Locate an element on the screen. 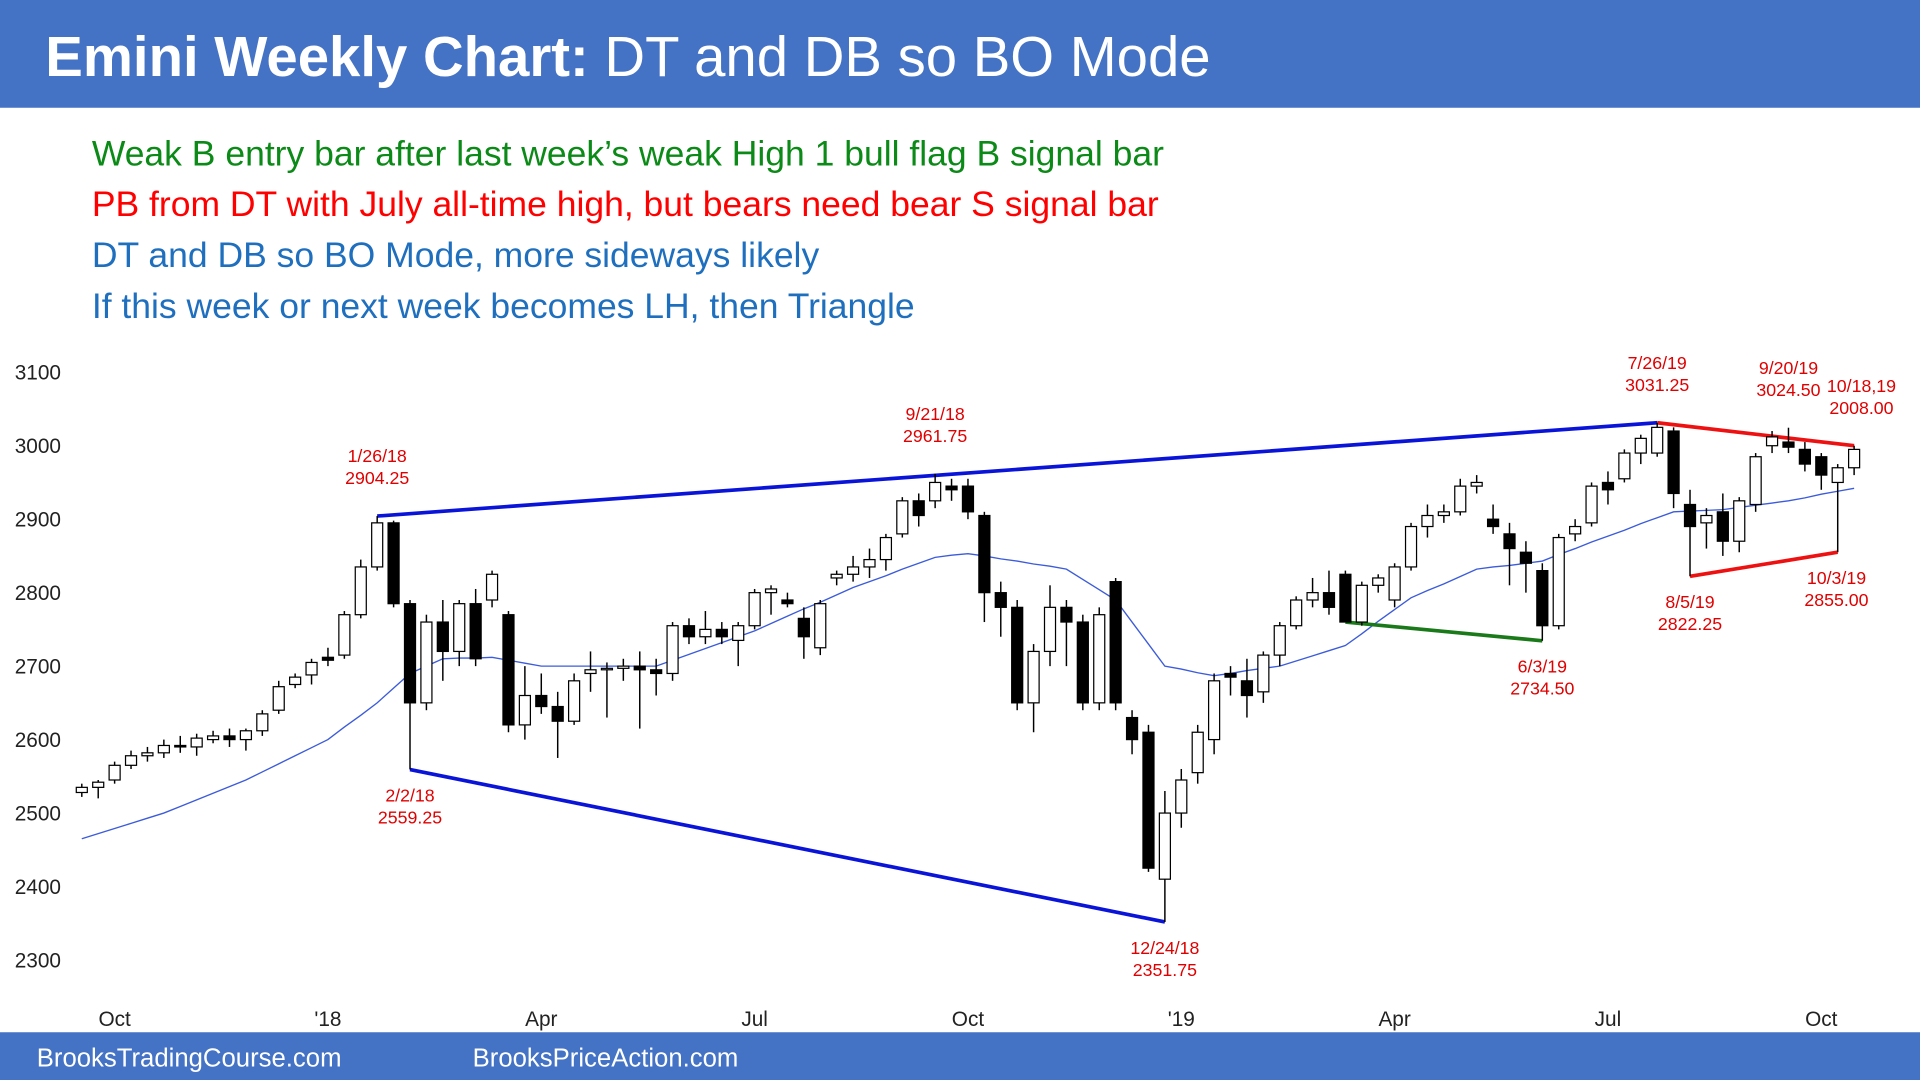 The height and width of the screenshot is (1080, 1920). footer-band is located at coordinates (960, 1056).